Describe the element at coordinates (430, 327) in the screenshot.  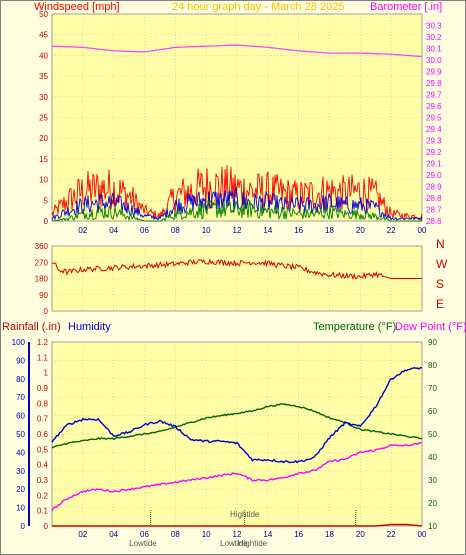
I see `dewpoint-axis-label: Dew Point (°F)` at that location.